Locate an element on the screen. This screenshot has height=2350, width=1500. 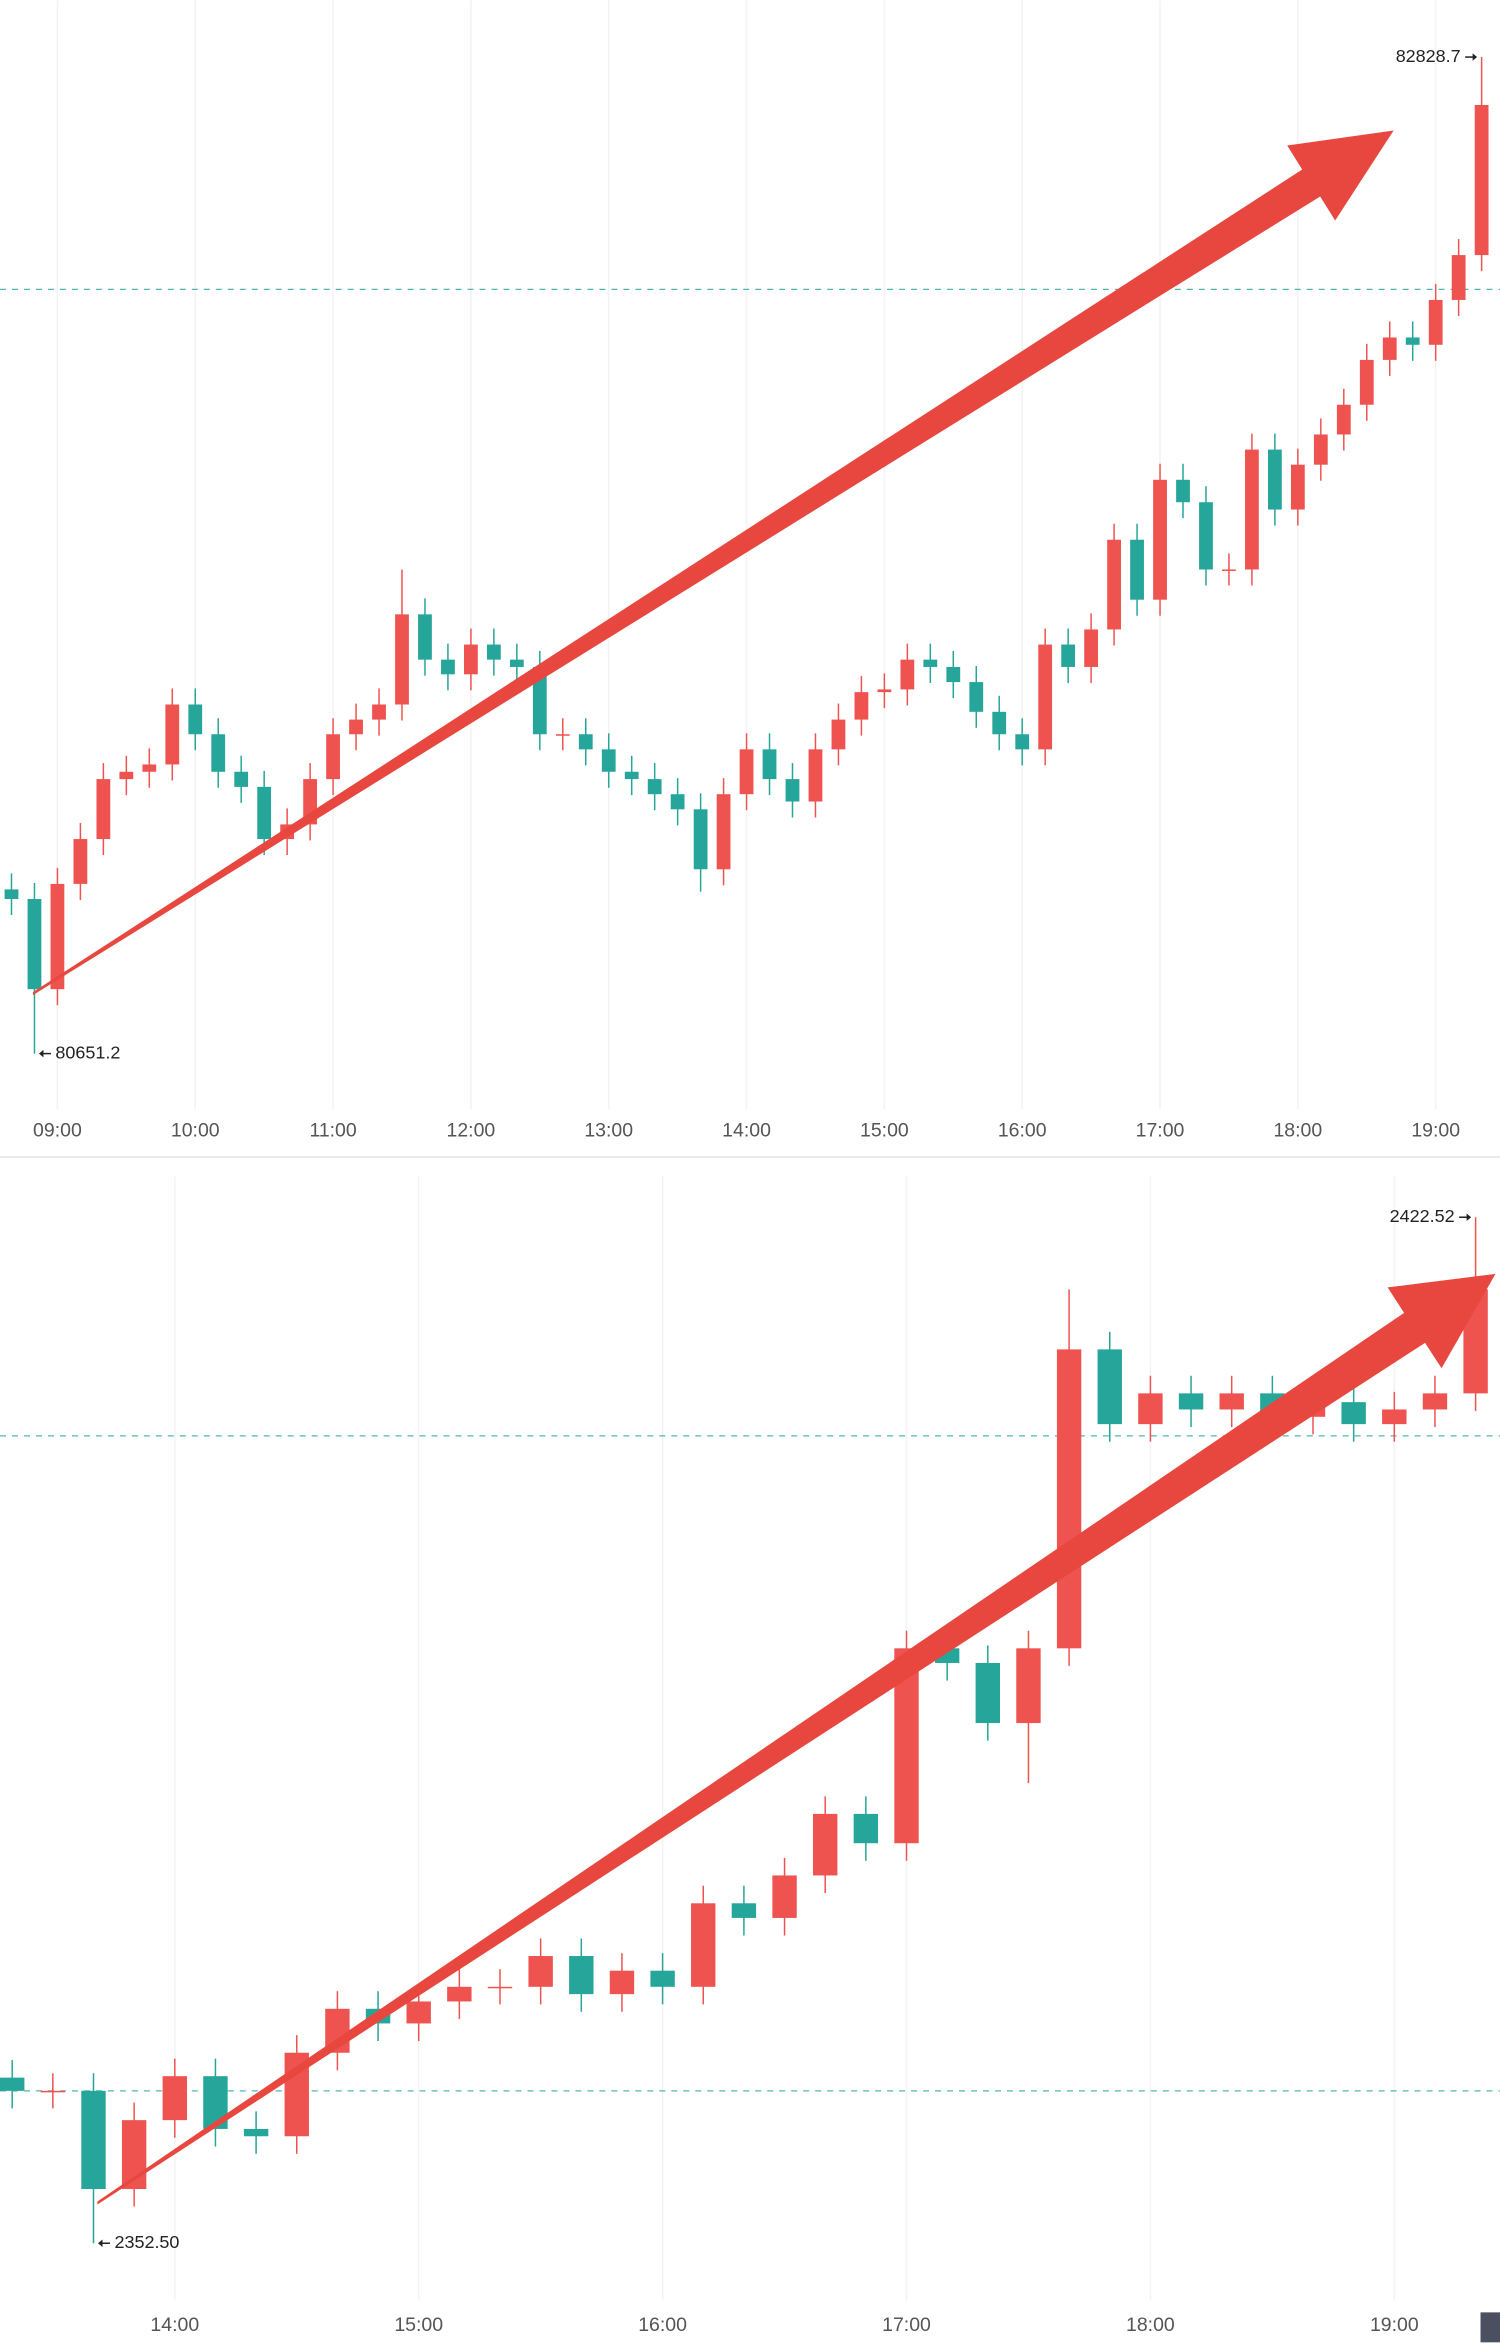
x-tick-label: 09:00 is located at coordinates (57, 1131).